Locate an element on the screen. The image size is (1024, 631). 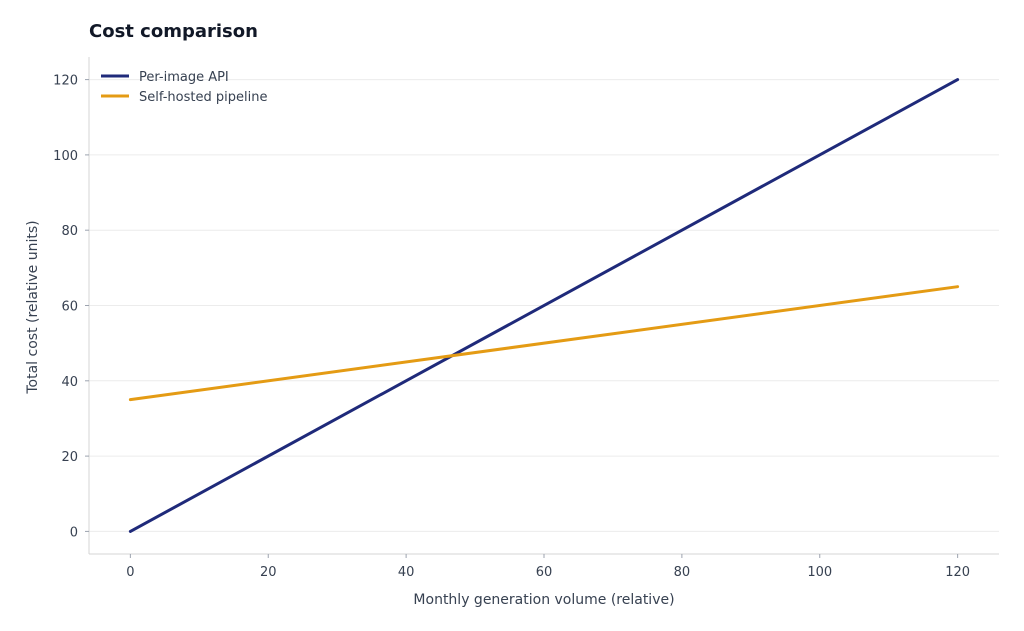
legend: Per-image API Self-hosted pipeline is located at coordinates (184, 87).